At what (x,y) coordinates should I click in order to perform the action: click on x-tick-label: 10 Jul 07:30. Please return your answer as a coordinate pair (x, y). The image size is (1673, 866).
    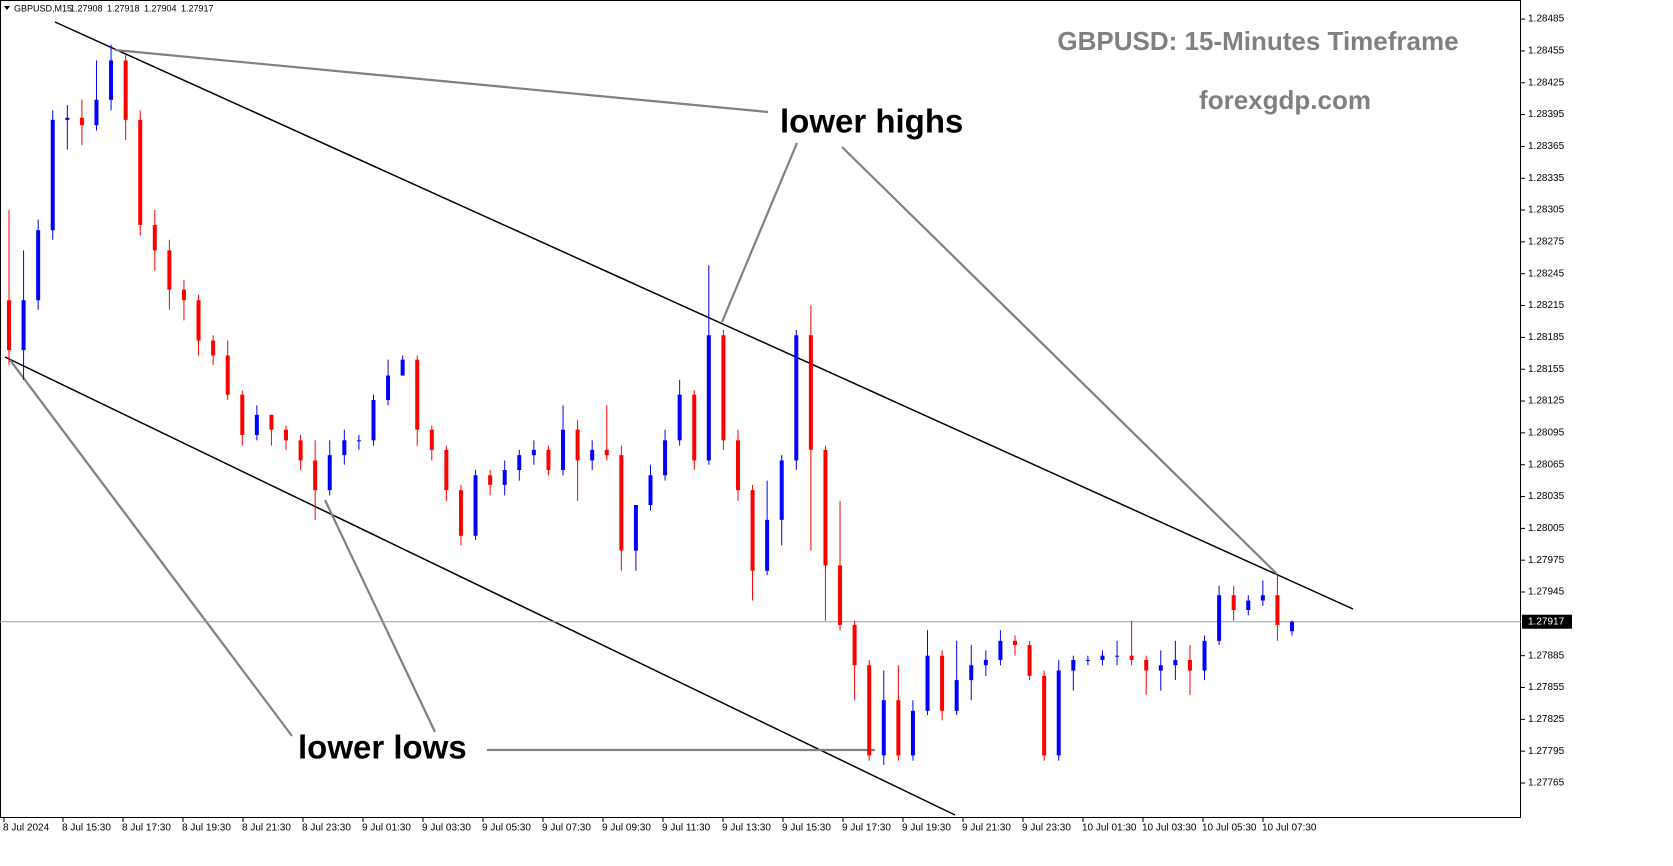
    Looking at the image, I should click on (1289, 828).